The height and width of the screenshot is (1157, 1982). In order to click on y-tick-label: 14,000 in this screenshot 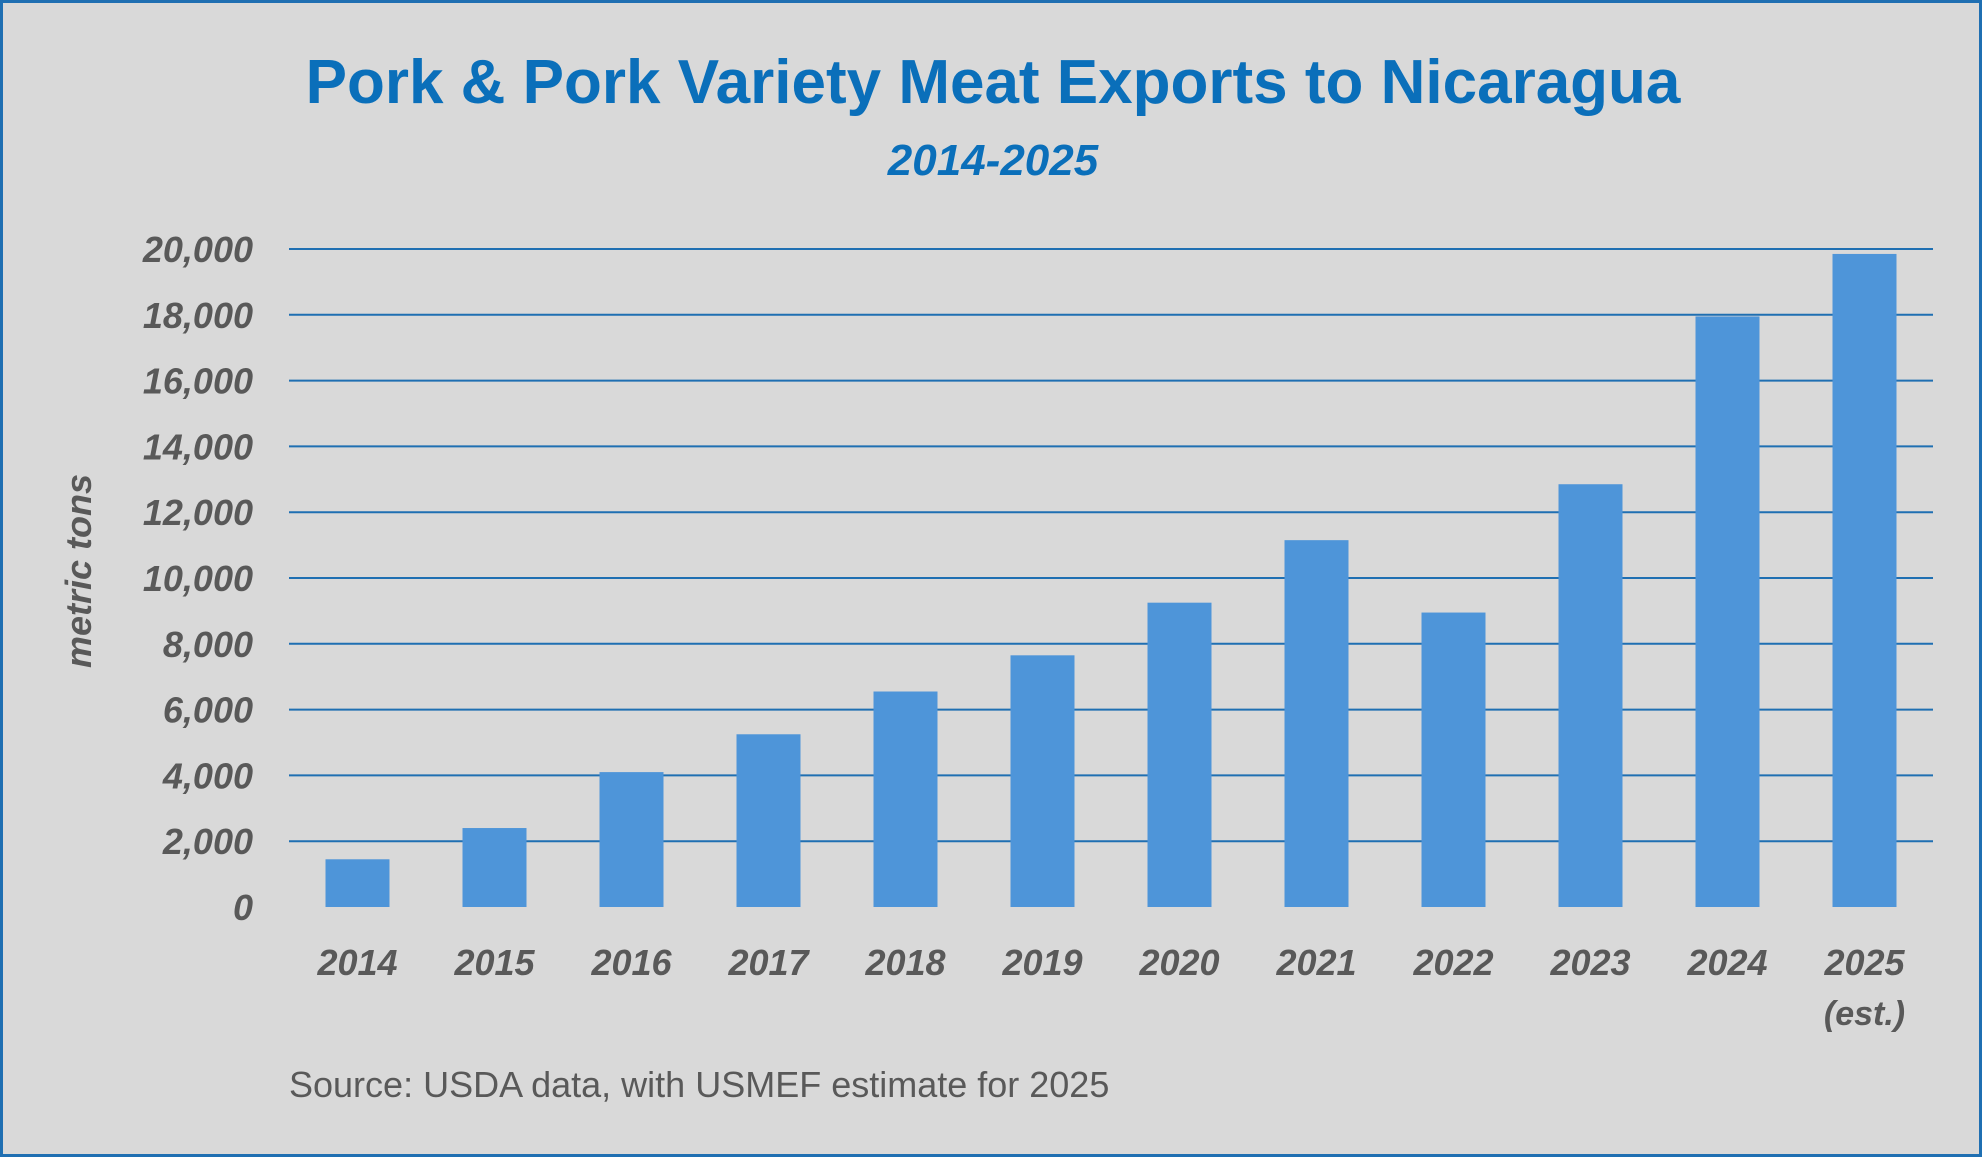, I will do `click(198, 446)`.